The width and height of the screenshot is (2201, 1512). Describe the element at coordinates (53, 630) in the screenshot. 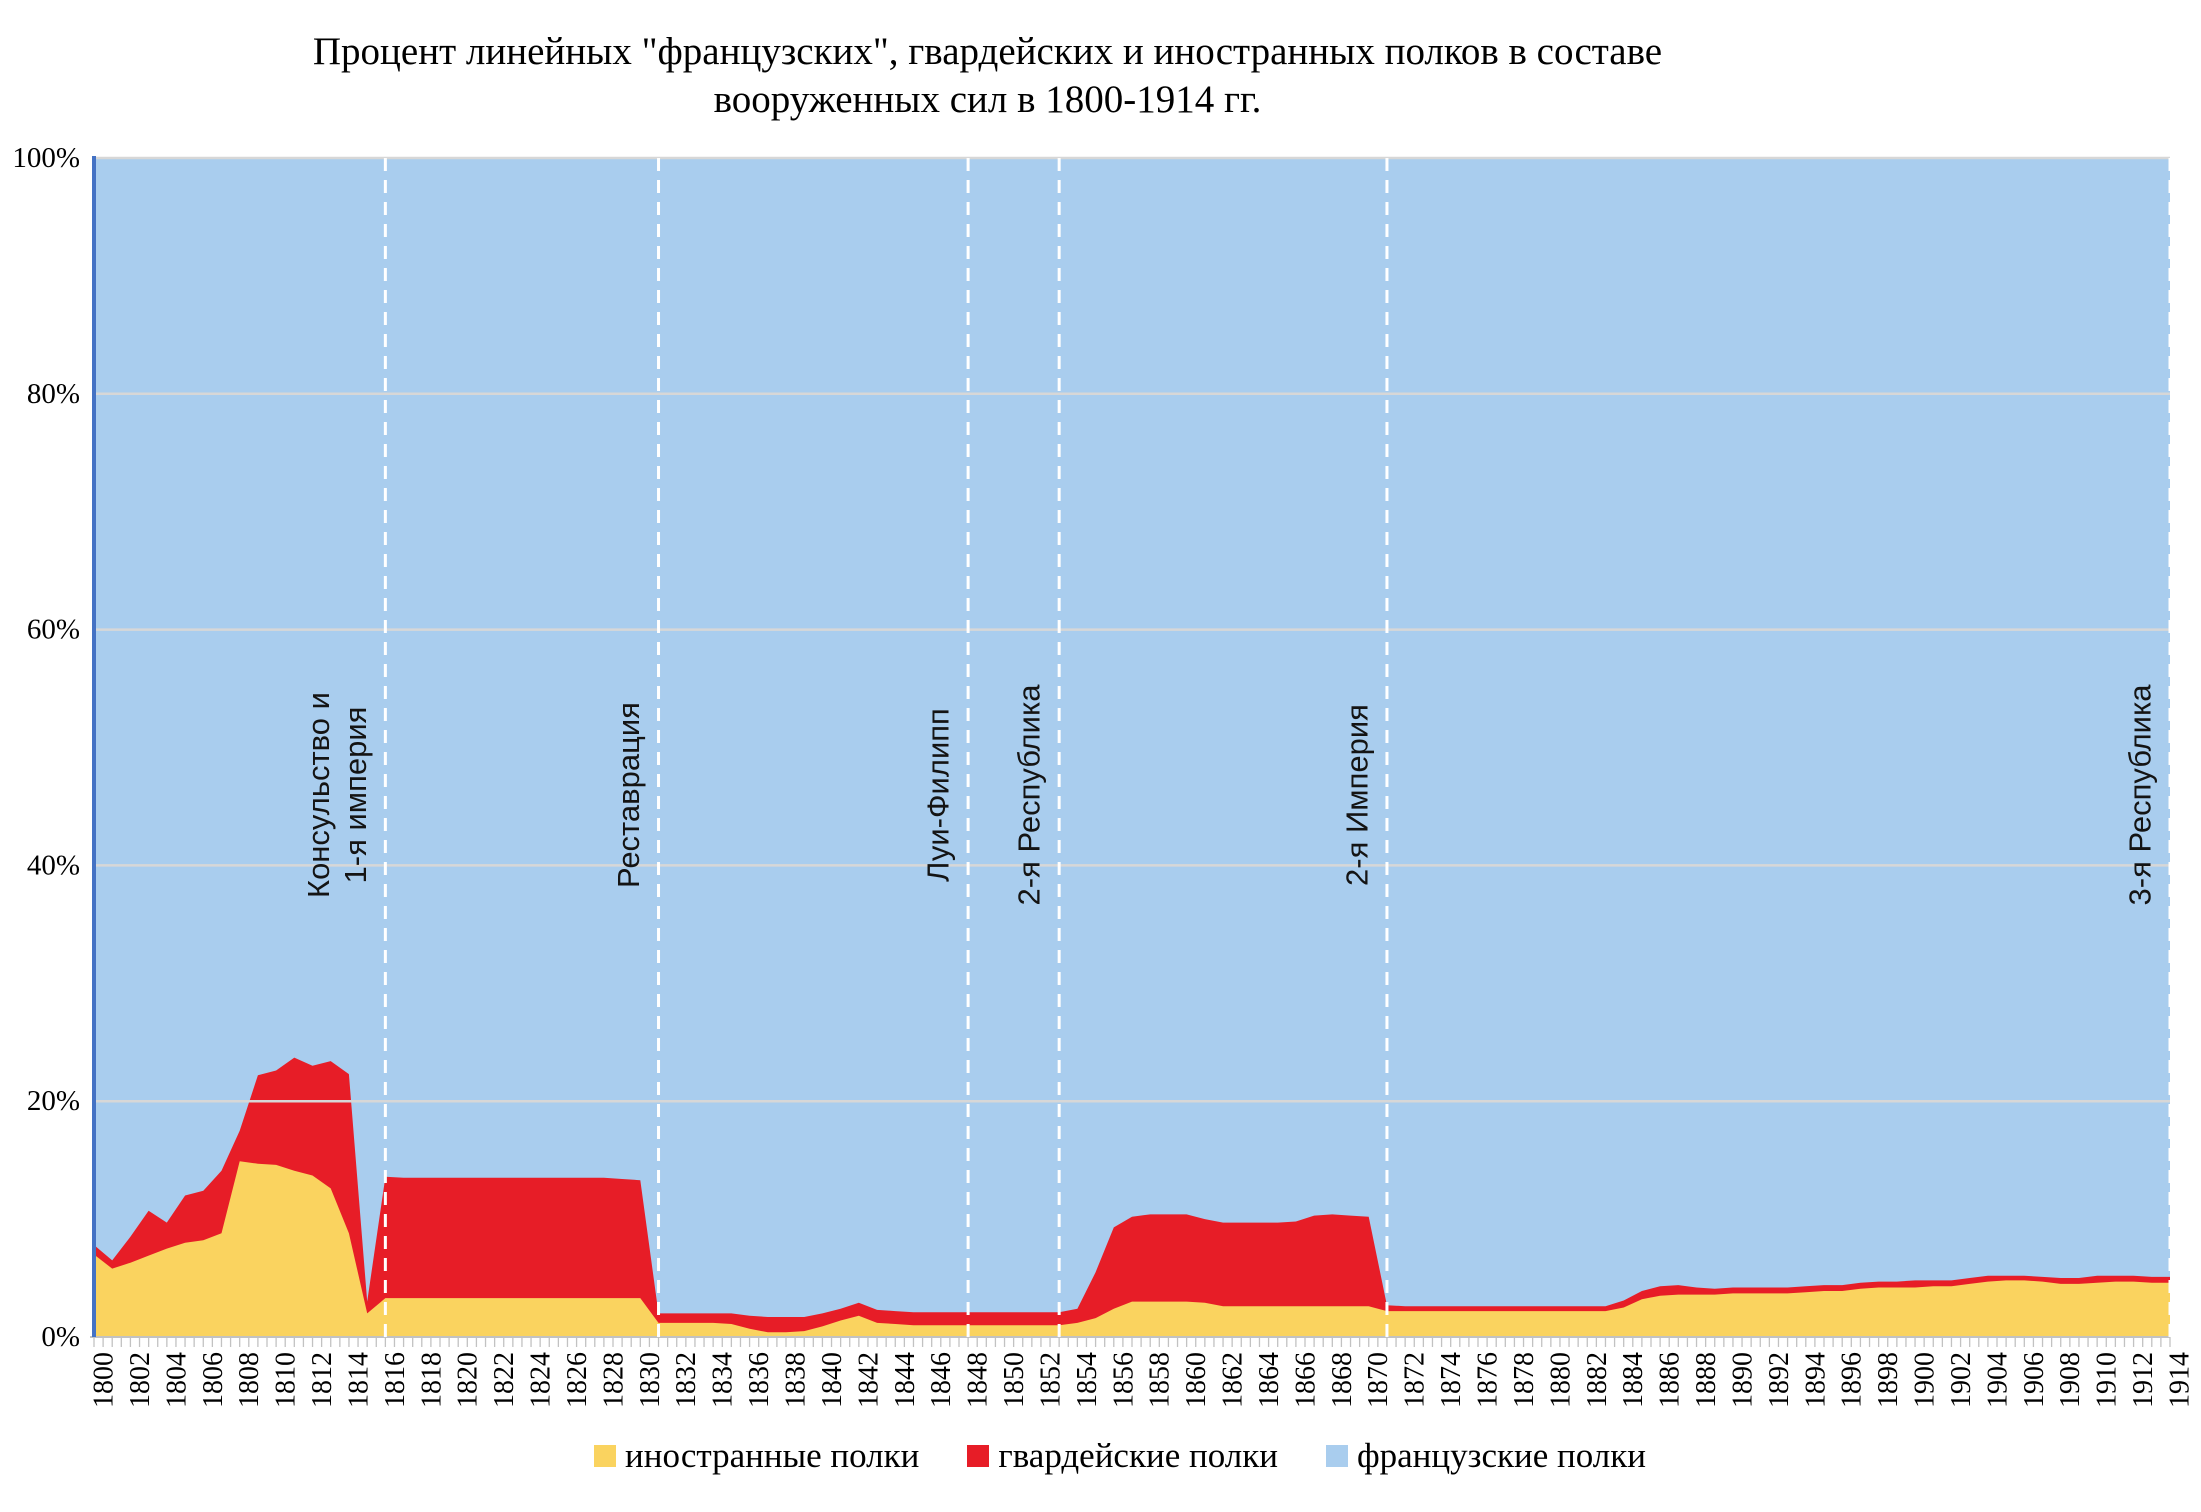

I see `y-axis-label: 60%` at that location.